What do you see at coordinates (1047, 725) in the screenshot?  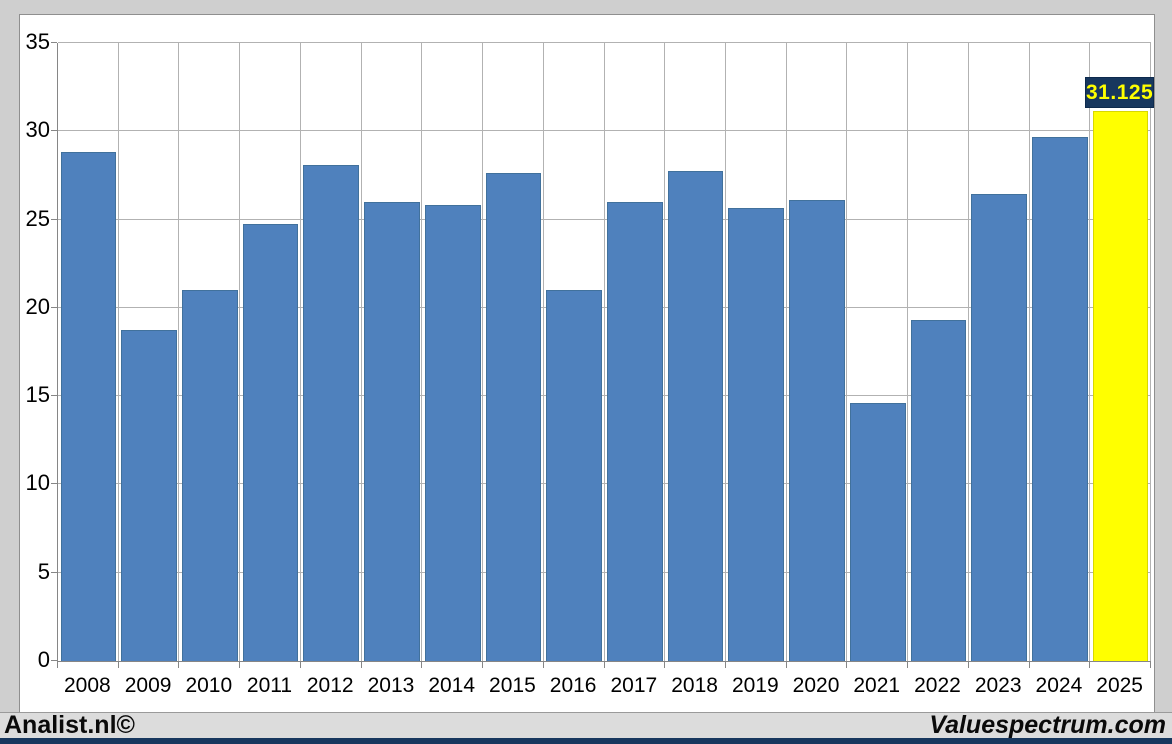 I see `valuespectrum-brand: Valuespectrum.com` at bounding box center [1047, 725].